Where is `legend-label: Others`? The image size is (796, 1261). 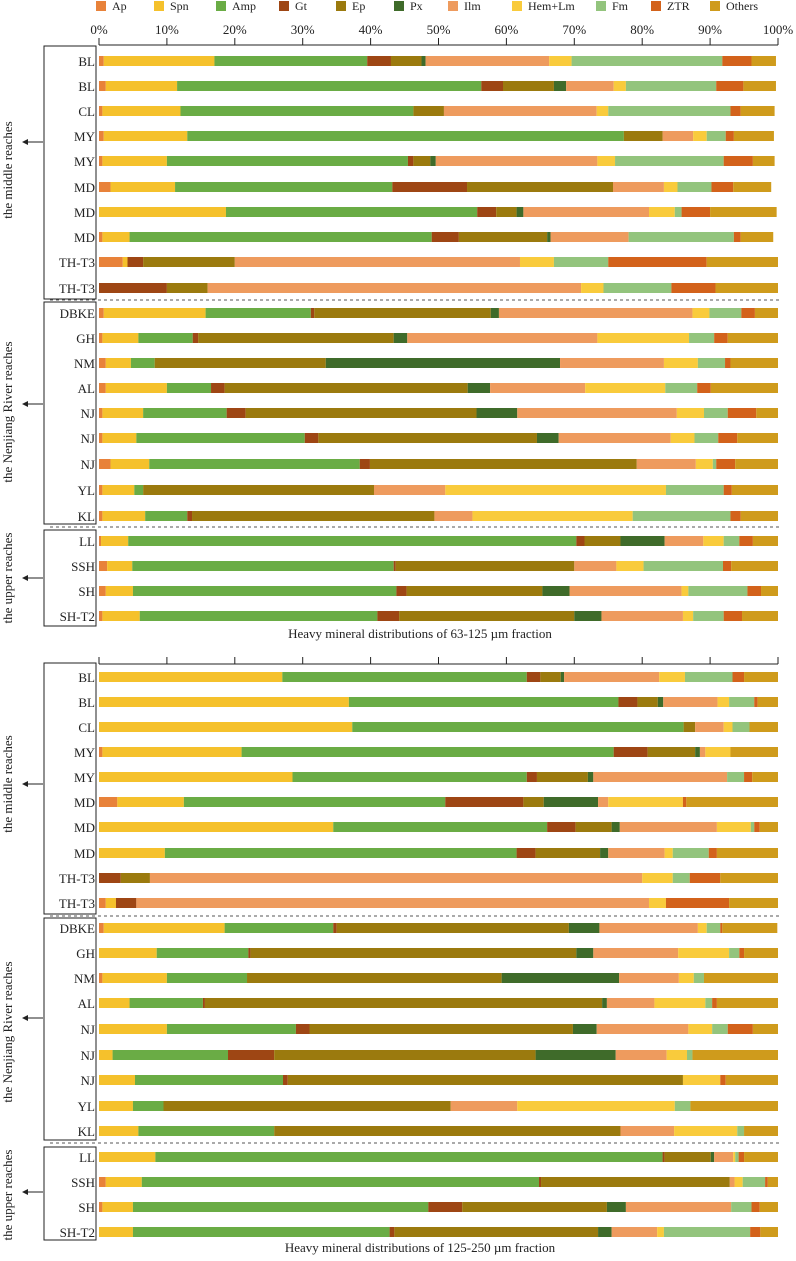
legend-label: Others is located at coordinates (742, 6).